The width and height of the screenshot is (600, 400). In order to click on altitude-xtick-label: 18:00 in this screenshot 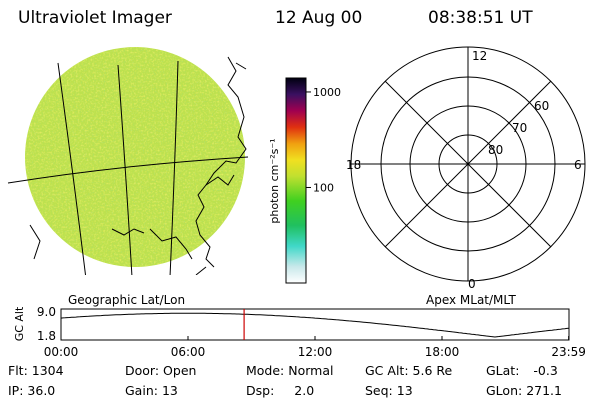, I will do `click(442, 352)`.